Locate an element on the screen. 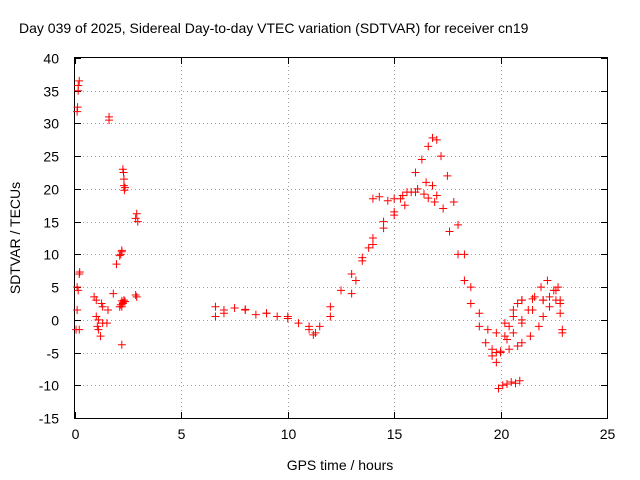 The image size is (640, 480). y-tick-label: -15 is located at coordinates (49, 419).